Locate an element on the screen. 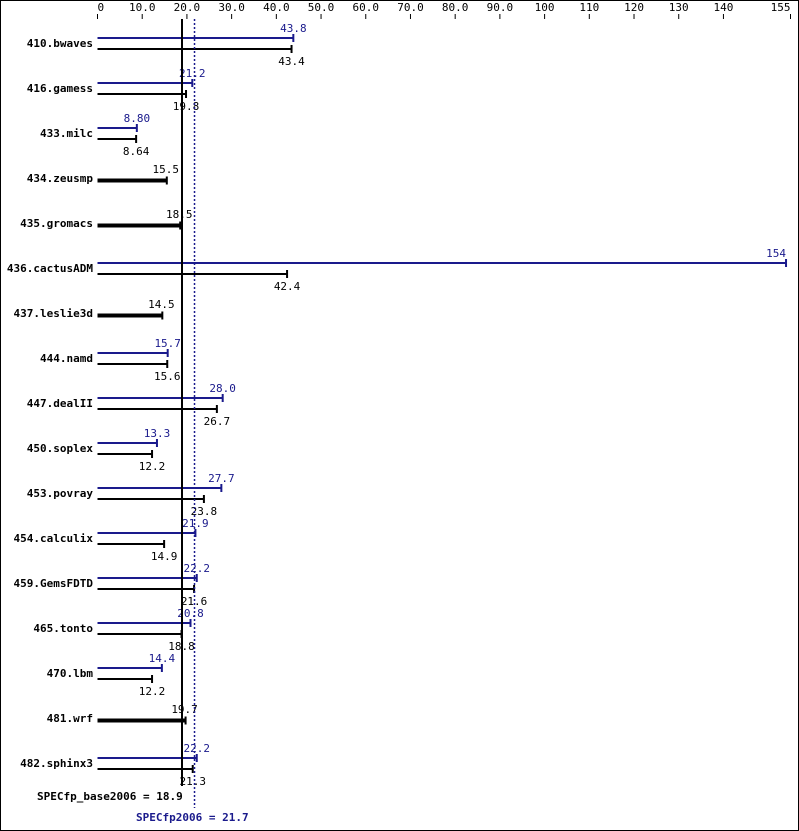 The image size is (799, 831). base-value-label: 8.64 is located at coordinates (136, 151).